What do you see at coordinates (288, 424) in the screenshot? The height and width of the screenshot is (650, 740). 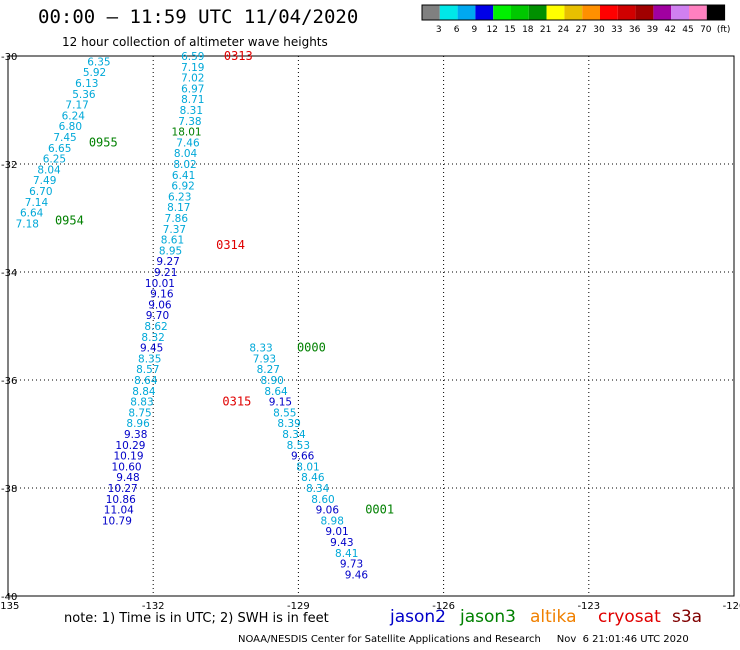 I see `wave-height-point: 8.39` at bounding box center [288, 424].